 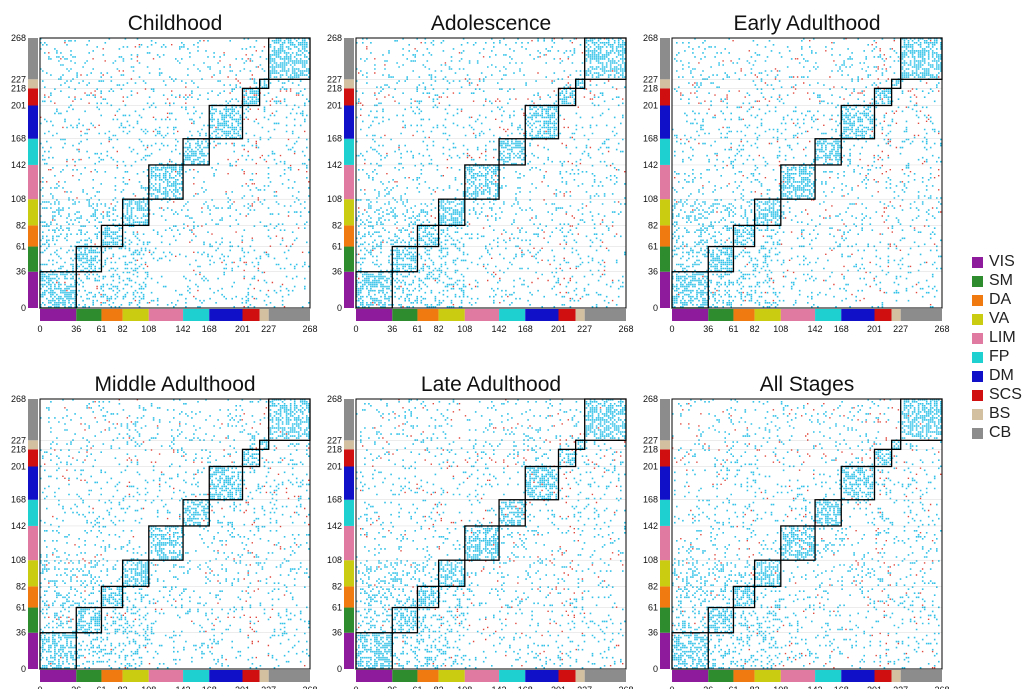 I want to click on legend-label: DA, so click(x=1000, y=299).